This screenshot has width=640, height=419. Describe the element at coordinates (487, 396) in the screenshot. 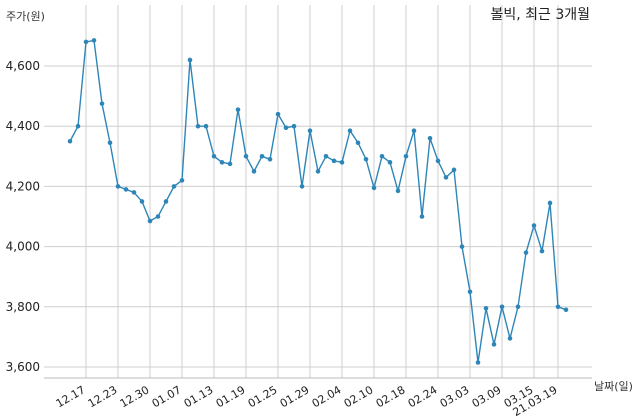

I see `x-tick-label: 03.09` at that location.